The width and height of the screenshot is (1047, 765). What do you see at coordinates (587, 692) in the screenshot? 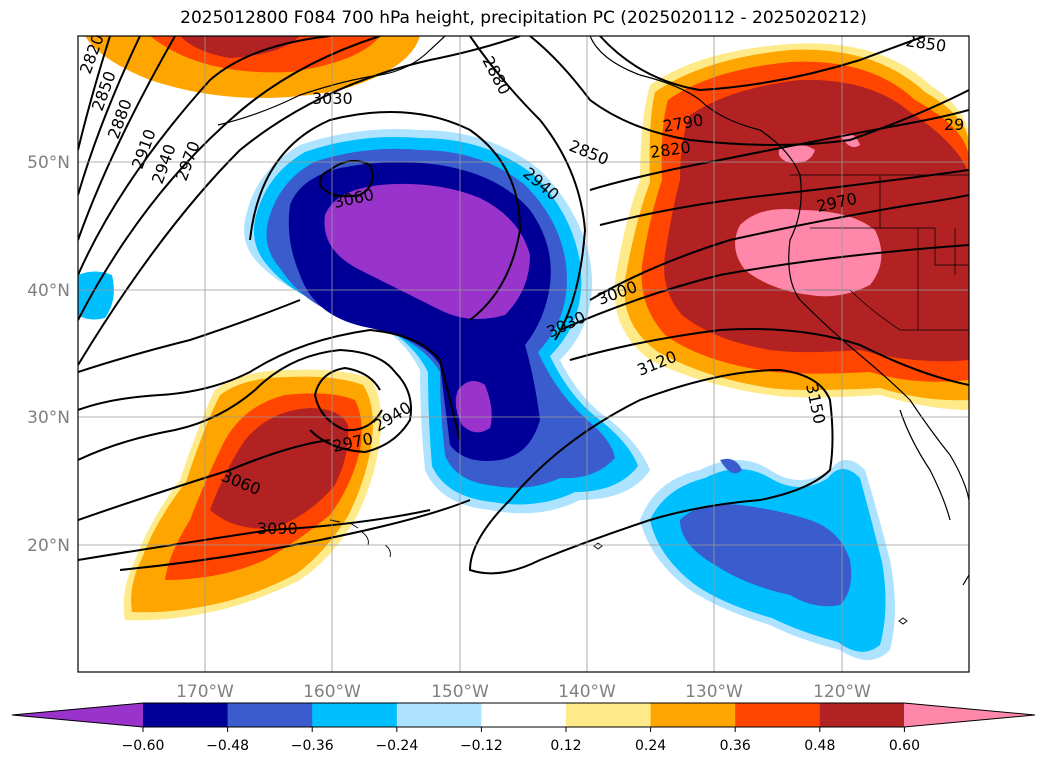
I see `lon-label: 140°W` at bounding box center [587, 692].